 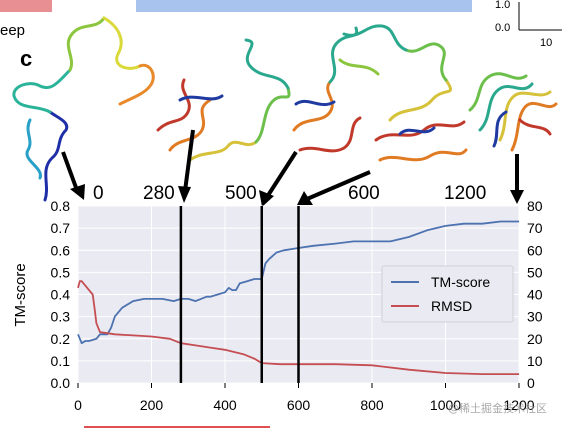 I want to click on y-axis-right: 0 10 20 30 40 50 60 70 80, so click(x=535, y=294).